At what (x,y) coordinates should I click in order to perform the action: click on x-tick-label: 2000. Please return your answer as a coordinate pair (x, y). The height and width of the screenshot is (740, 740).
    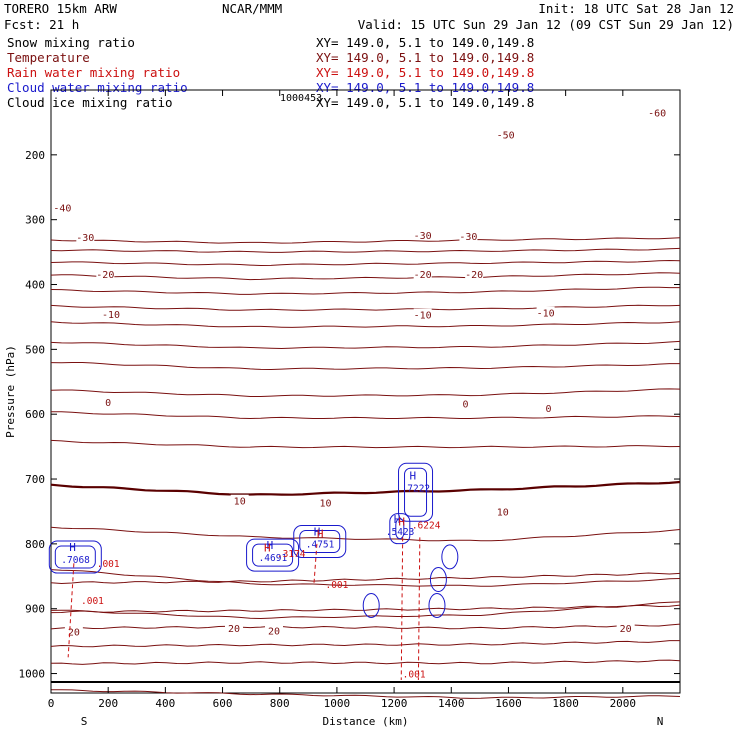
    Looking at the image, I should click on (623, 703).